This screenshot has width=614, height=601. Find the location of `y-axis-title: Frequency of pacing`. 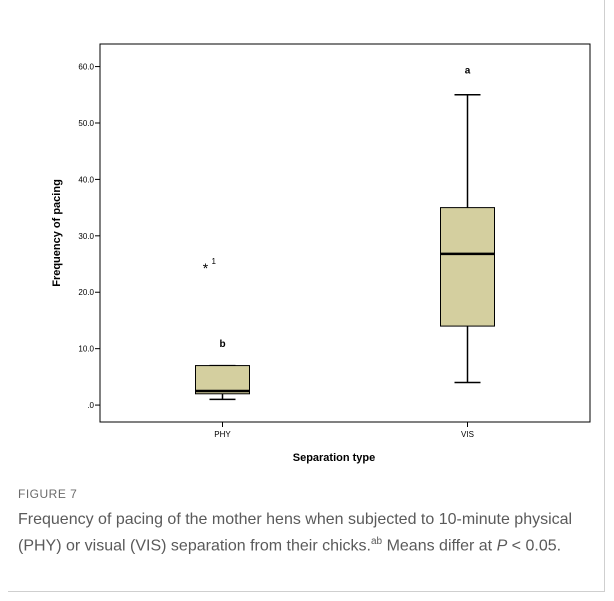

y-axis-title: Frequency of pacing is located at coordinates (57, 233).